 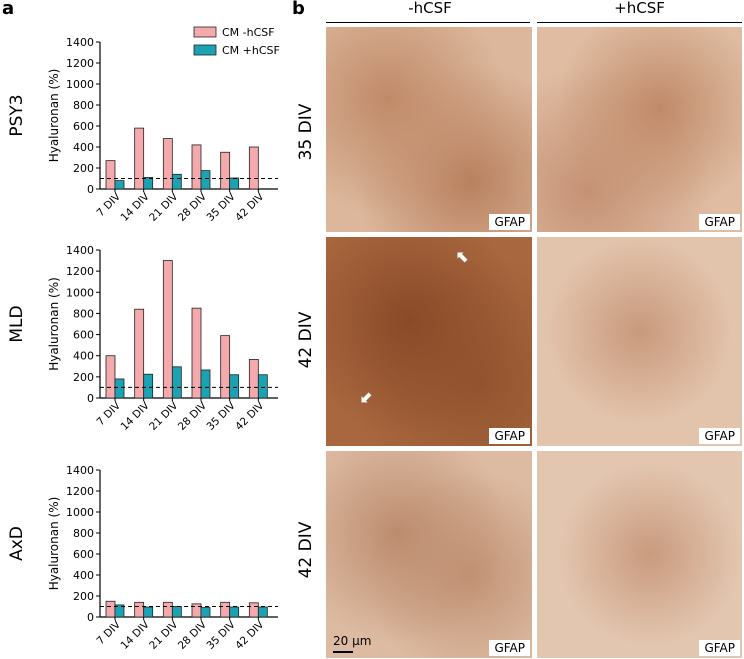 I want to click on micrograph-35div-plus: GFAP, so click(x=639, y=129).